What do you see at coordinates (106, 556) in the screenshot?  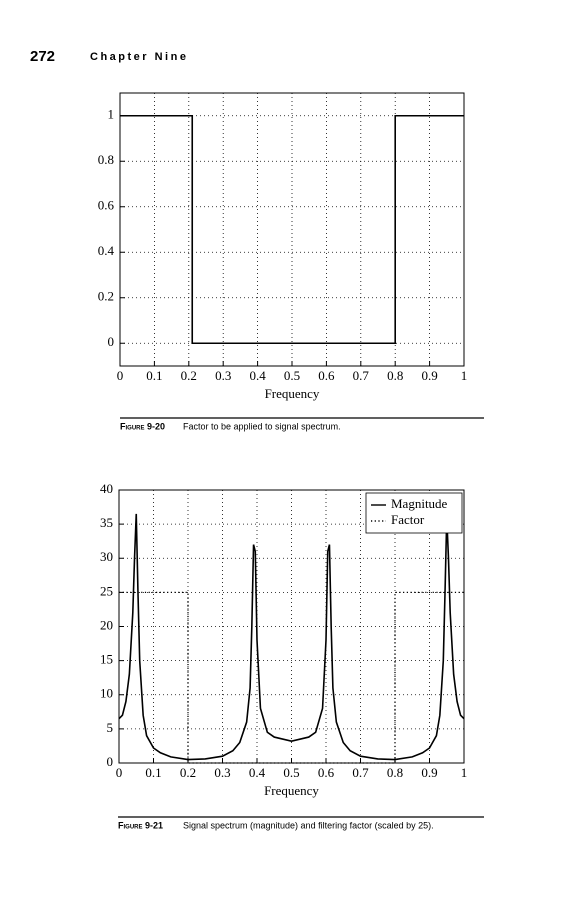 I see `y-tick-label: 30` at bounding box center [106, 556].